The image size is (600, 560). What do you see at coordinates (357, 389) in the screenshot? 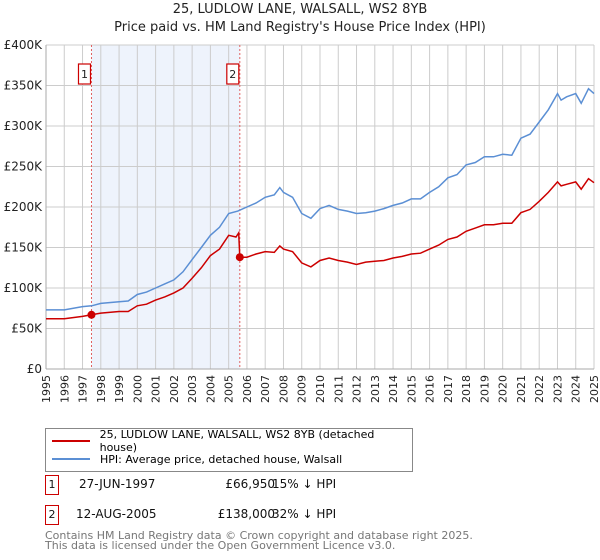
I see `x-tick-label: 2012` at bounding box center [357, 389].